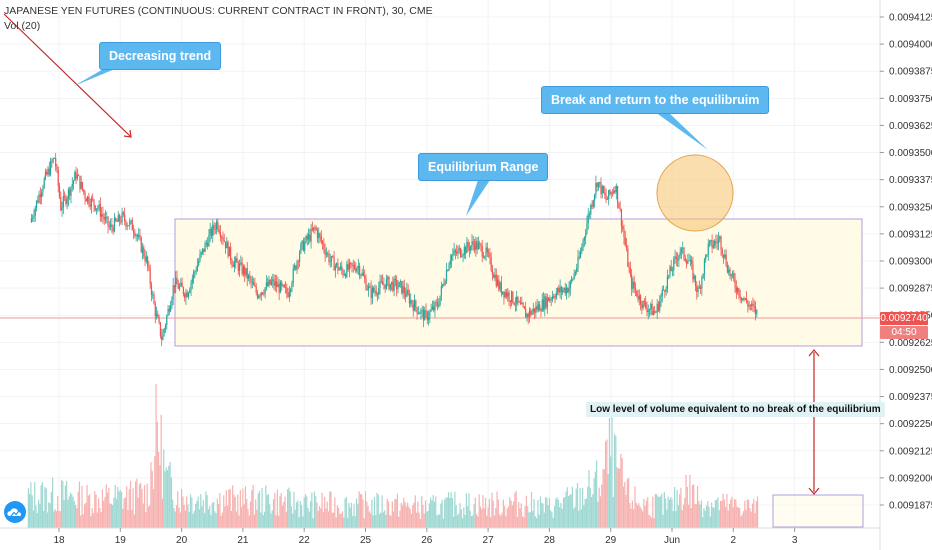  What do you see at coordinates (425, 537) in the screenshot?
I see `time-axis: 18 19 20 21 22 25 26 27 28 29 Jun 2 3` at bounding box center [425, 537].